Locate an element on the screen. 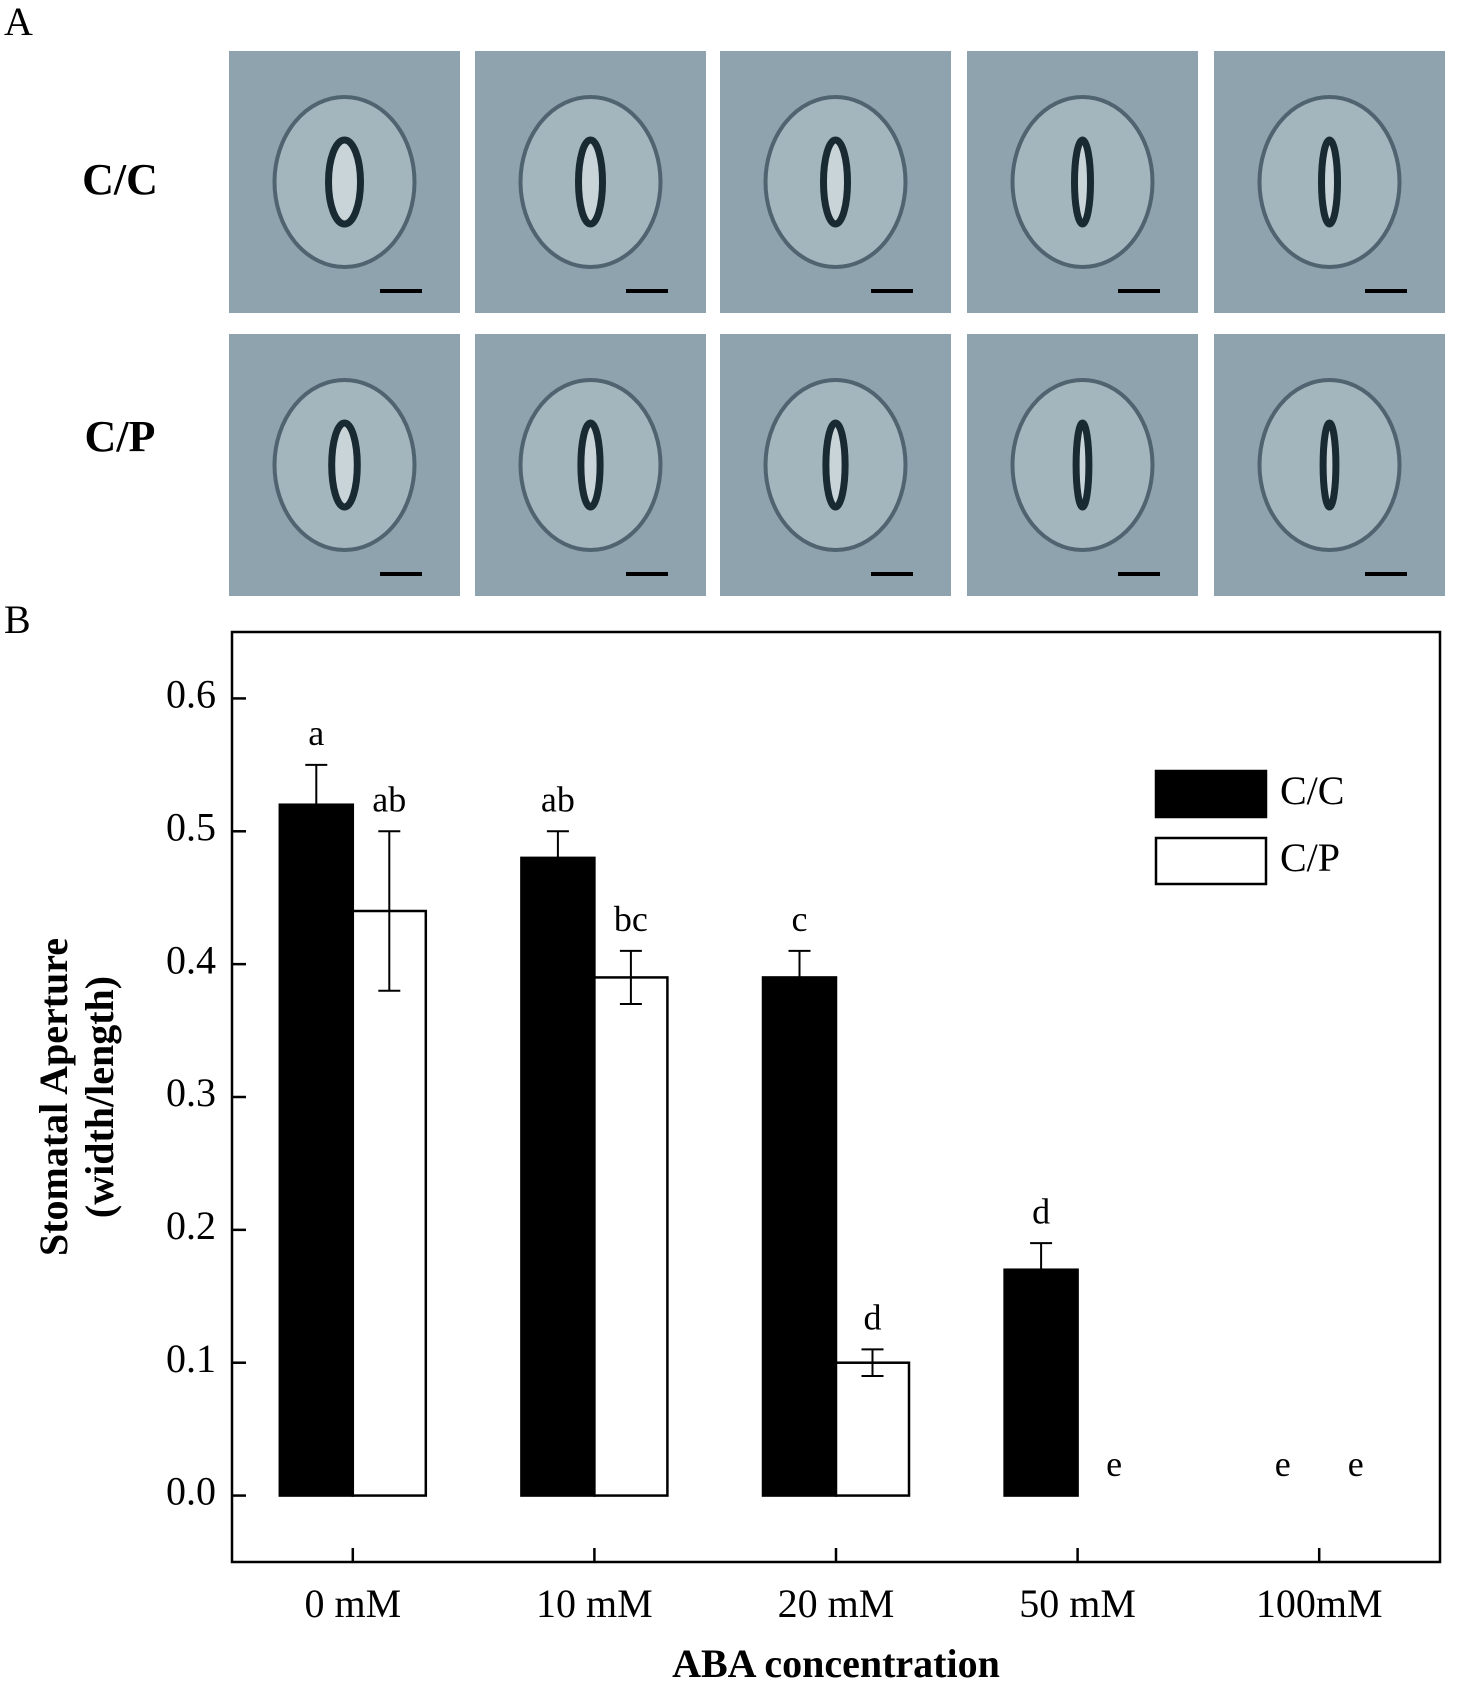 This screenshot has width=1460, height=1690. x-axis-label: ABA concentration is located at coordinates (836, 1663).